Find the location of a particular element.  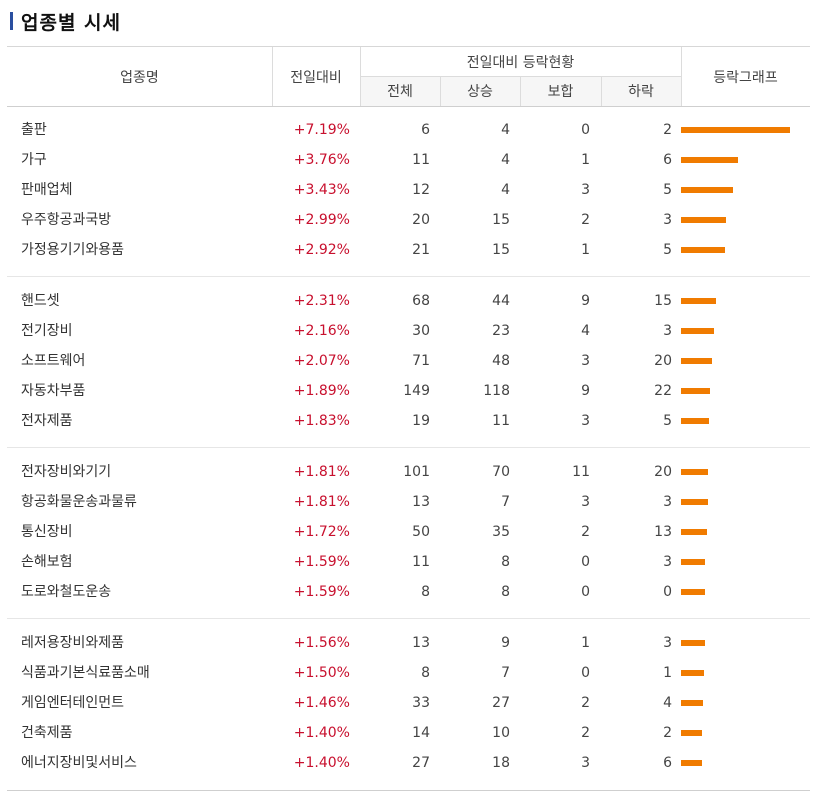

flat-count: 9 is located at coordinates (585, 391).